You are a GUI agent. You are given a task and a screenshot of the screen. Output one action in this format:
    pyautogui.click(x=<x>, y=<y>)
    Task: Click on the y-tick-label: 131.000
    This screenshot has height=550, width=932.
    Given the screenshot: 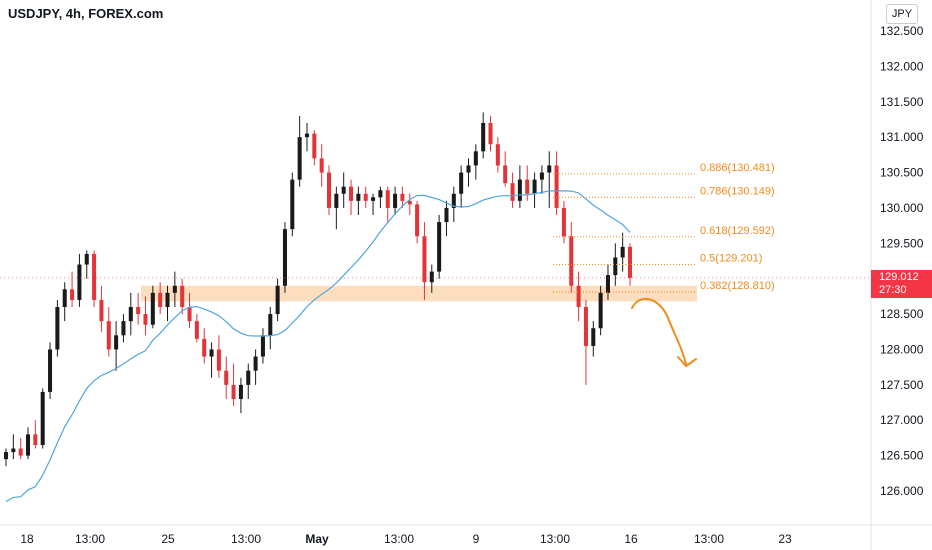 What is the action you would take?
    pyautogui.click(x=902, y=137)
    